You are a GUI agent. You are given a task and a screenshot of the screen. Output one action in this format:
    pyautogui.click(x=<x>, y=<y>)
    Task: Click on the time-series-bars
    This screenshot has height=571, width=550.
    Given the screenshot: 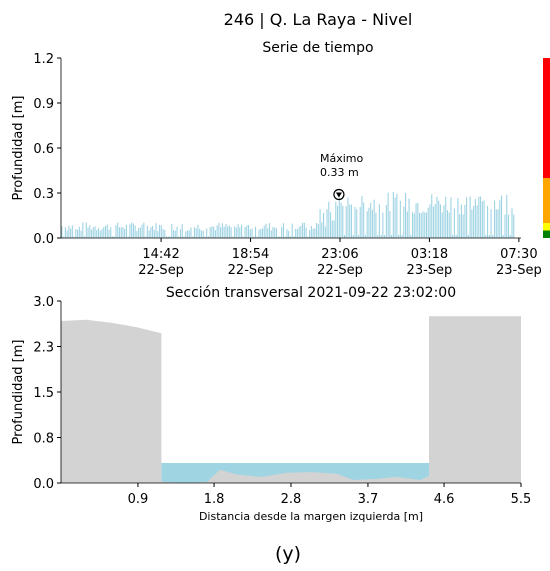 What is the action you would take?
    pyautogui.click(x=288, y=214)
    